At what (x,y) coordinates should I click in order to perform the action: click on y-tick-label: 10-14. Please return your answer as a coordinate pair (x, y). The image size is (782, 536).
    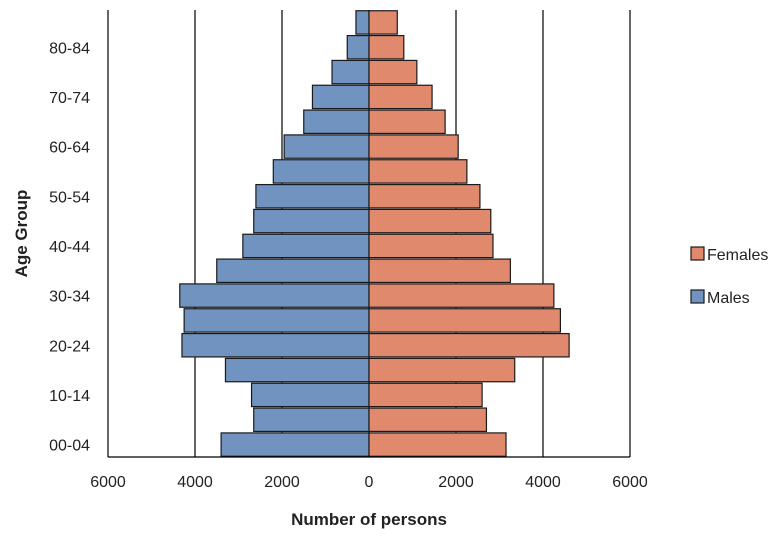
    Looking at the image, I should click on (69, 396).